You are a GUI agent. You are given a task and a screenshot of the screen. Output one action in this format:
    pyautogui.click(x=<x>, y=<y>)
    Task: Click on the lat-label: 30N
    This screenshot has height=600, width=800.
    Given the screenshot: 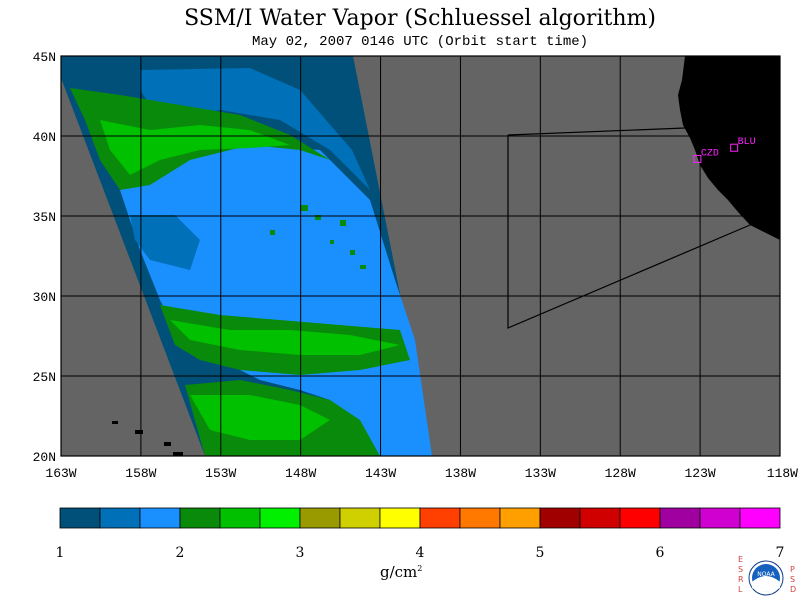 What is the action you would take?
    pyautogui.click(x=44, y=297)
    